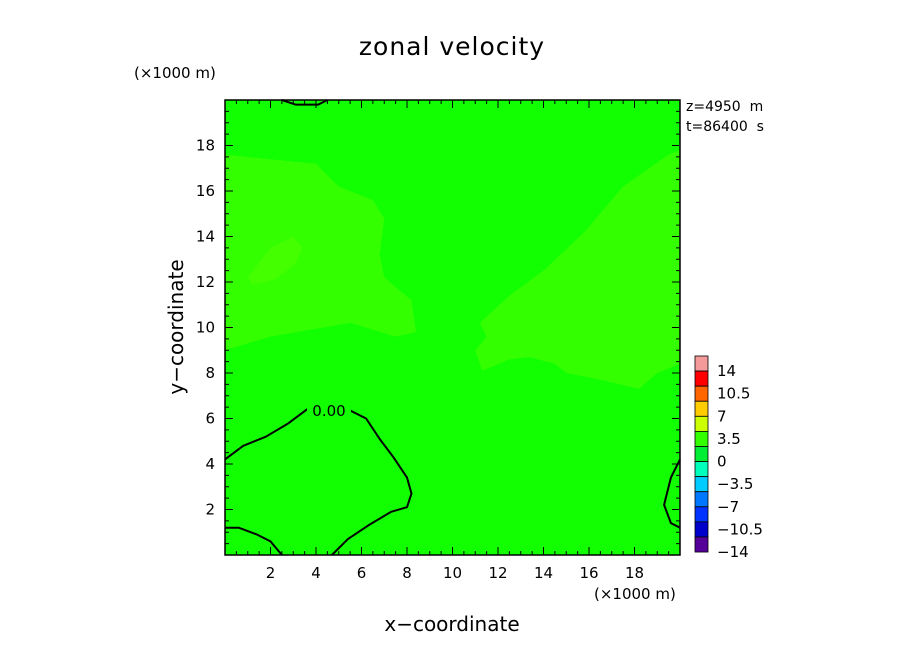 Image resolution: width=904 pixels, height=654 pixels. What do you see at coordinates (205, 237) in the screenshot?
I see `y-tick-label: 14` at bounding box center [205, 237].